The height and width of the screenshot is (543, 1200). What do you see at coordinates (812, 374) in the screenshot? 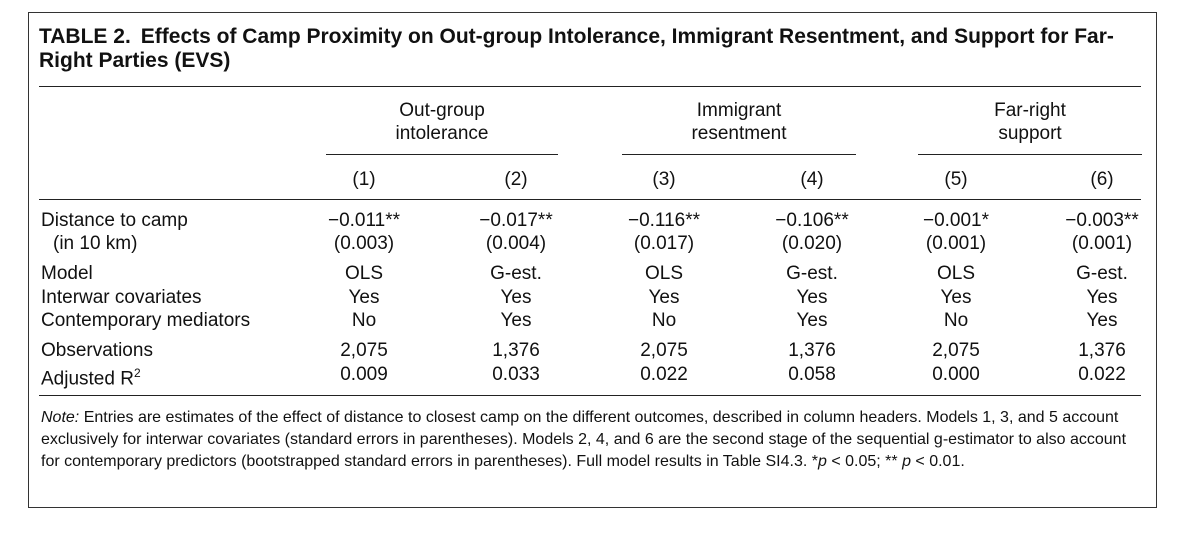
I see `table-cell: 0.058` at bounding box center [812, 374].